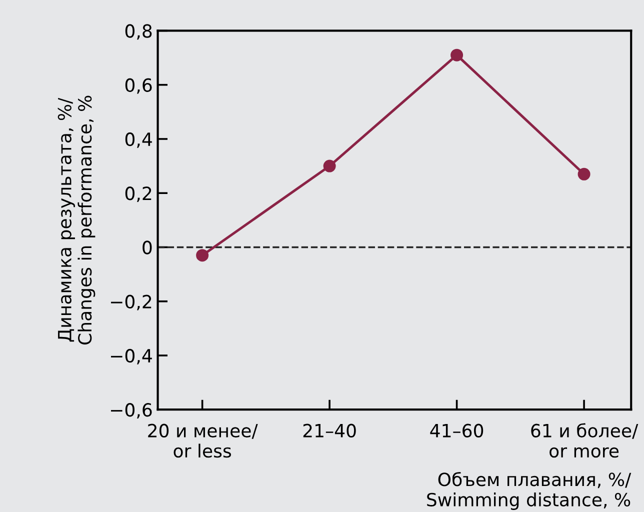  I want to click on y-tick-label: −0,6, so click(131, 411).